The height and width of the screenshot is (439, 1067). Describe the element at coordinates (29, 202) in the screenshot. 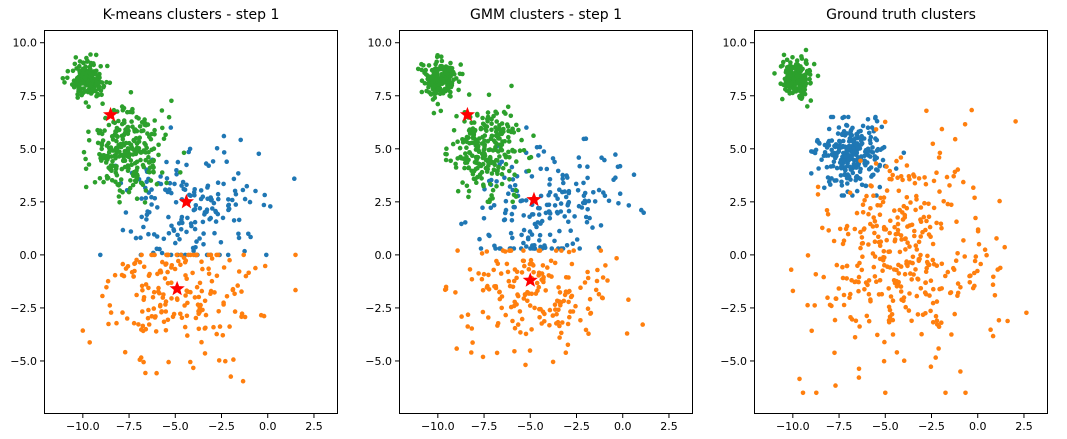

I see `y-tick-label: 2.5` at that location.